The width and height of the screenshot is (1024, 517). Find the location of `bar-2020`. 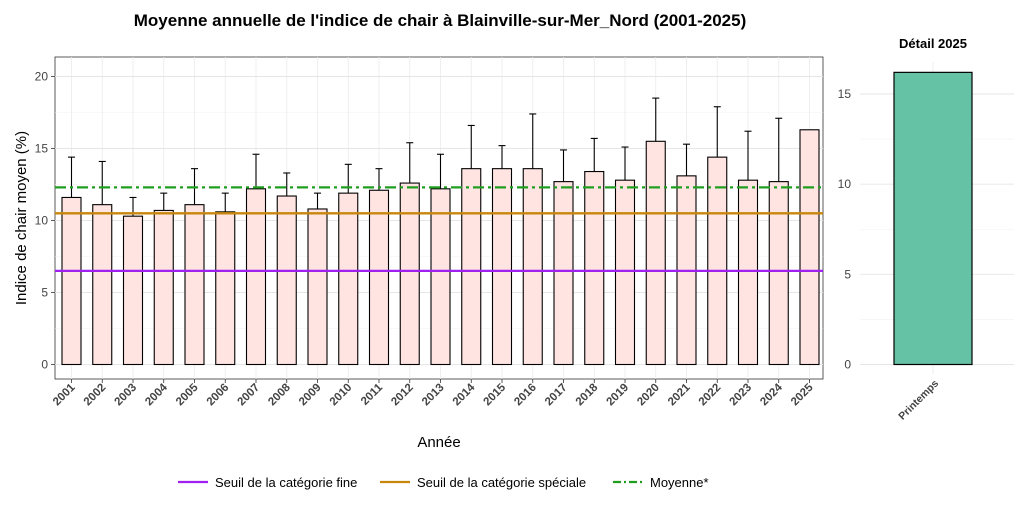

bar-2020 is located at coordinates (655, 253).